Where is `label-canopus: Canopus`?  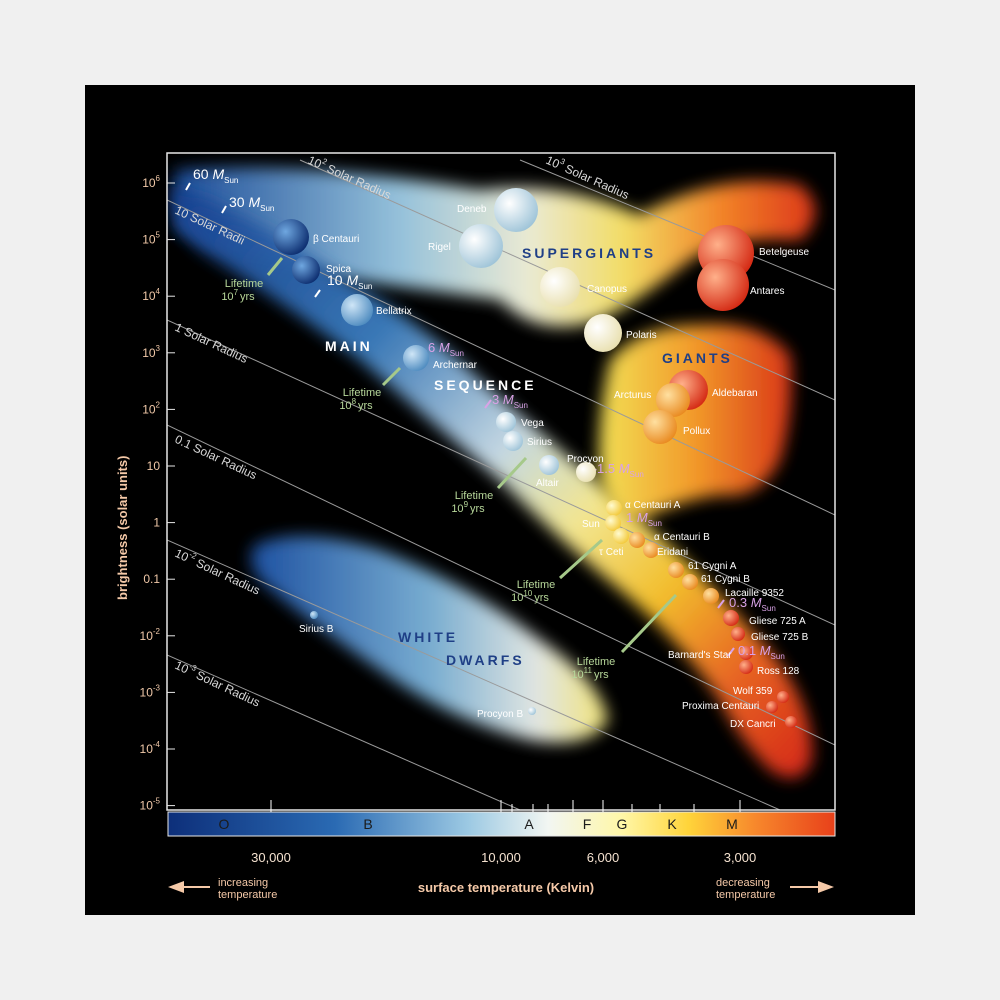
label-canopus: Canopus is located at coordinates (607, 289).